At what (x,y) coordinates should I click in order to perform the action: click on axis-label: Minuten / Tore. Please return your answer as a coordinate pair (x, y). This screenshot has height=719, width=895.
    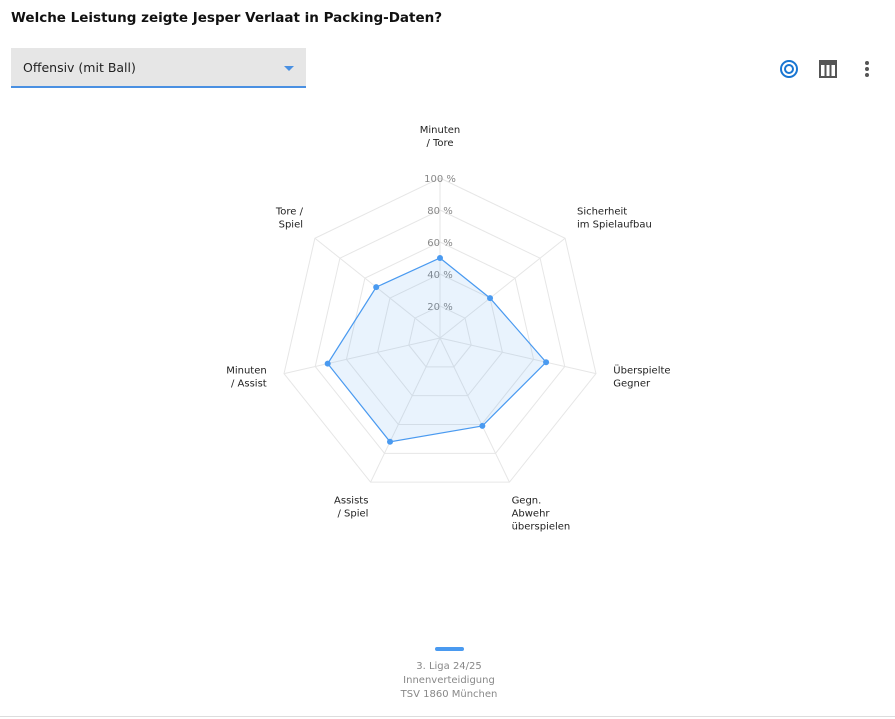
    Looking at the image, I should click on (440, 137).